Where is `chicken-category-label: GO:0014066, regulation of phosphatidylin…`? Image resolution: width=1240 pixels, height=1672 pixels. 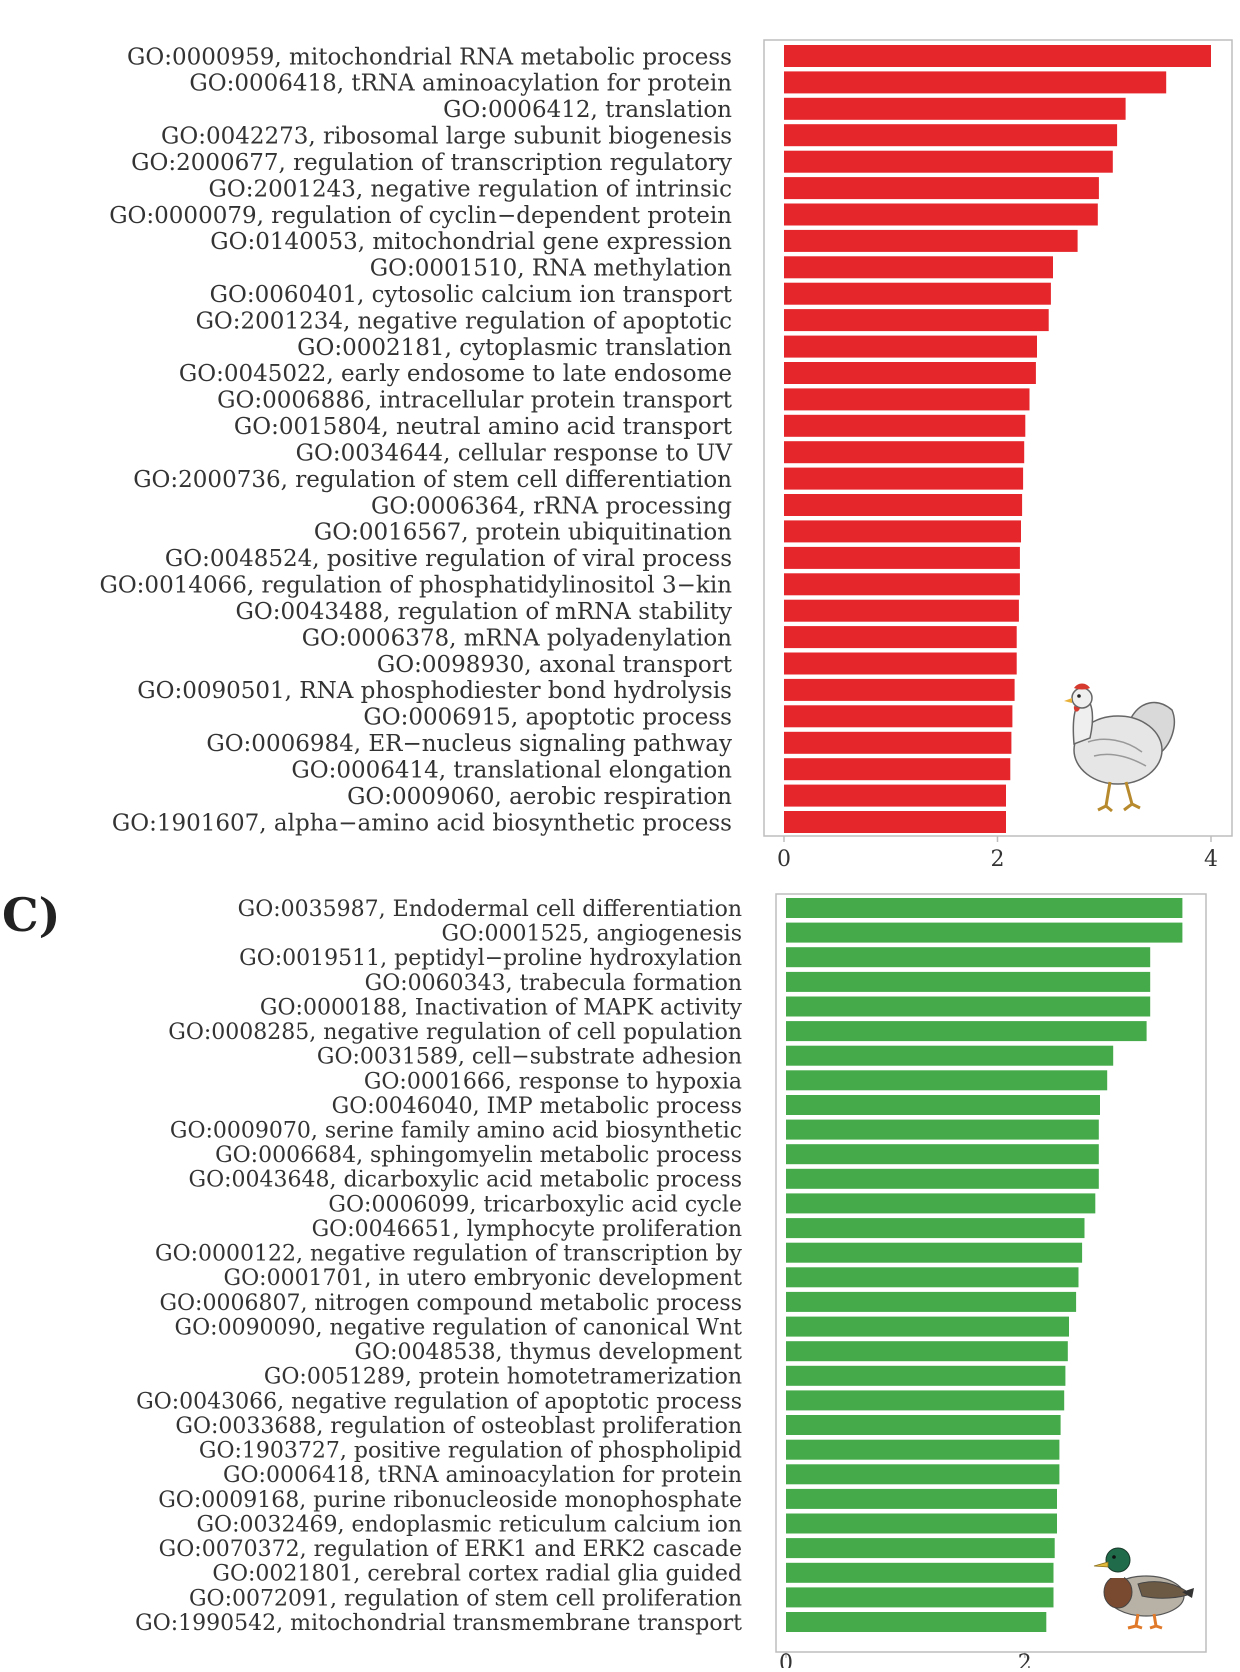
chicken-category-label: GO:0014066, regulation of phosphatidylin… is located at coordinates (415, 586).